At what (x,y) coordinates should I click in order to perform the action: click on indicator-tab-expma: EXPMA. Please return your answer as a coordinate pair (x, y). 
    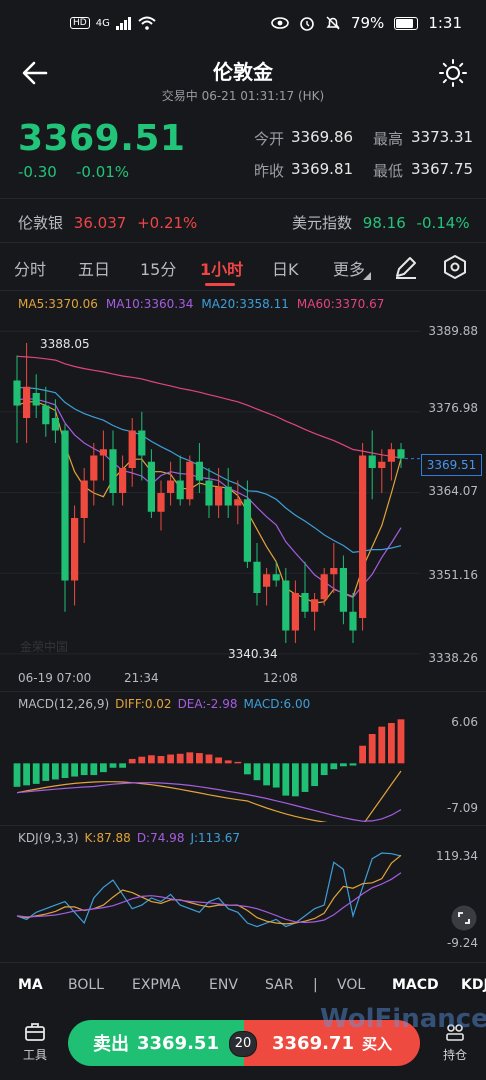
    Looking at the image, I should click on (156, 985).